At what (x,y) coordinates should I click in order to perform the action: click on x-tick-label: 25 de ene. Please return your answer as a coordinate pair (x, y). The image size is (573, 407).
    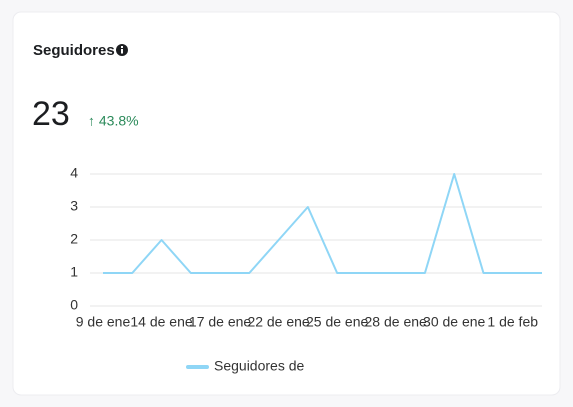
    Looking at the image, I should click on (337, 322).